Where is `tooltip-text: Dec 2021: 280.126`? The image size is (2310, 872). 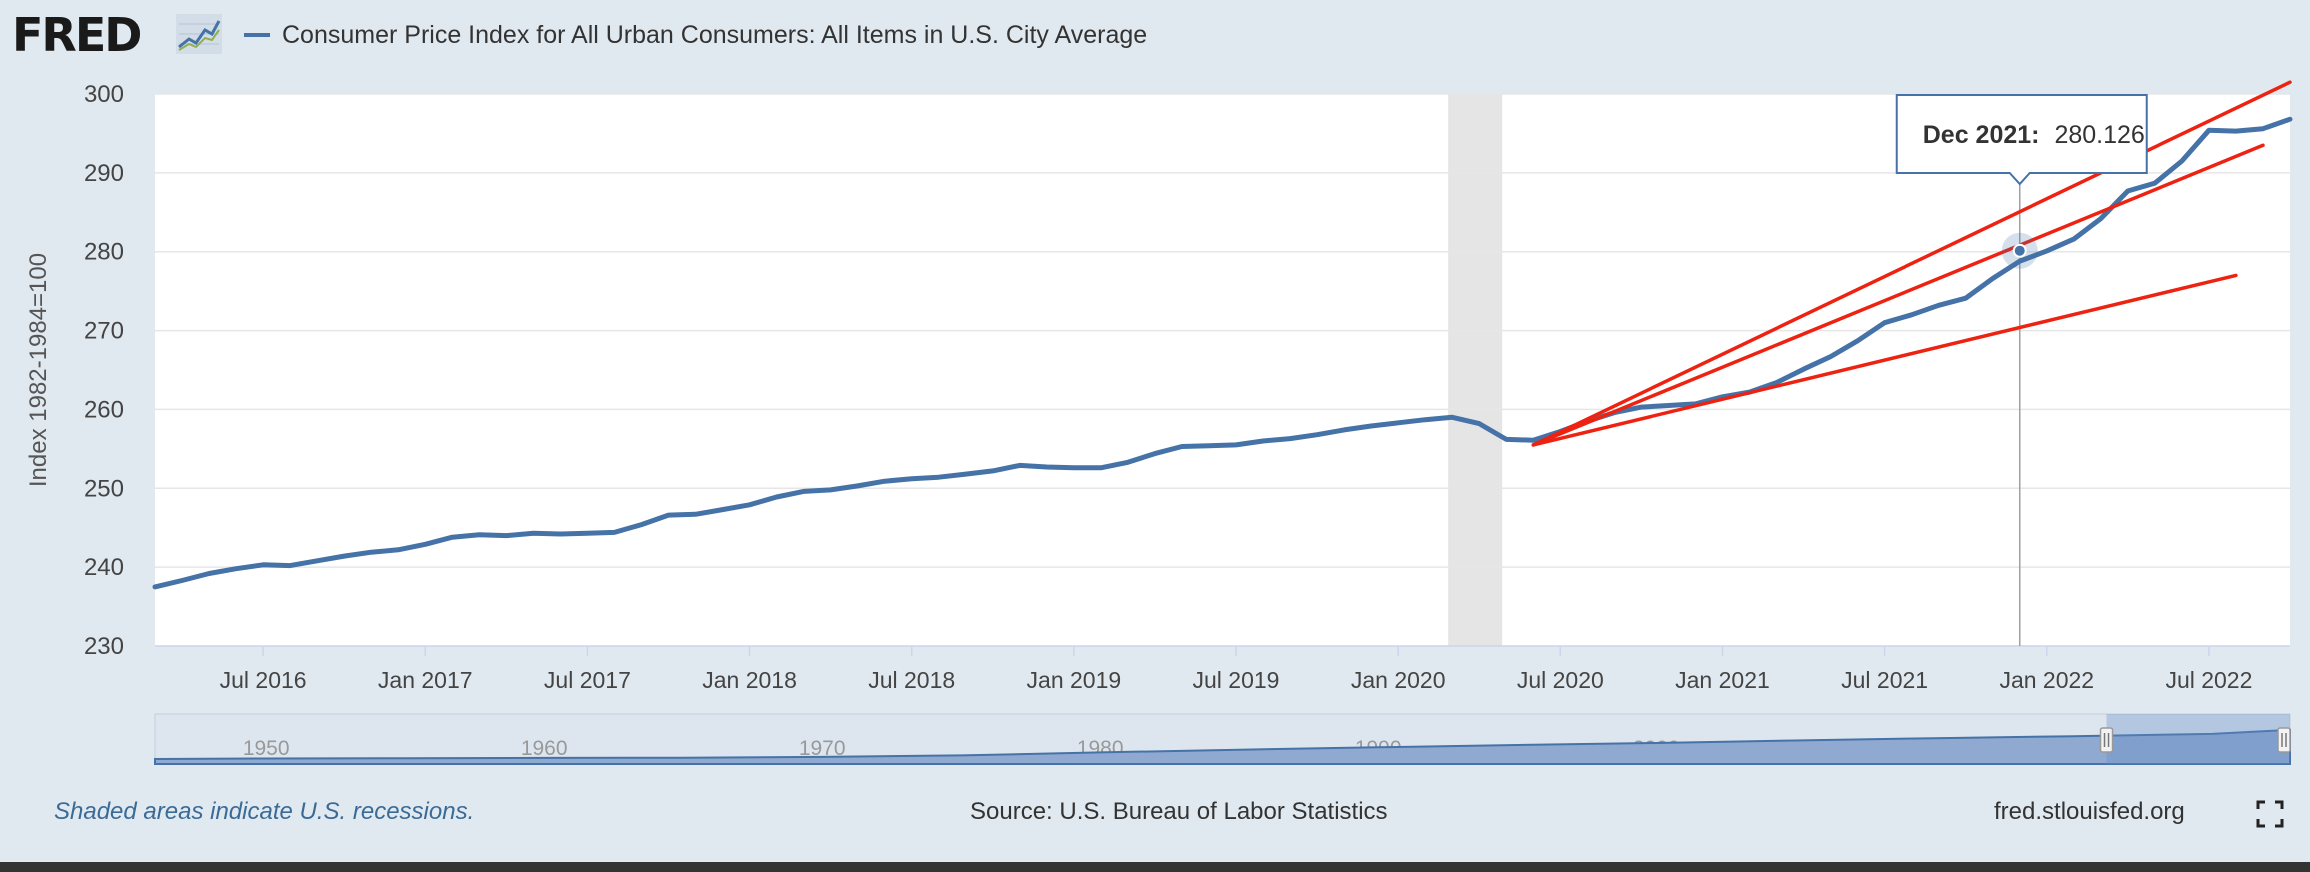 tooltip-text: Dec 2021: 280.126 is located at coordinates (2034, 135).